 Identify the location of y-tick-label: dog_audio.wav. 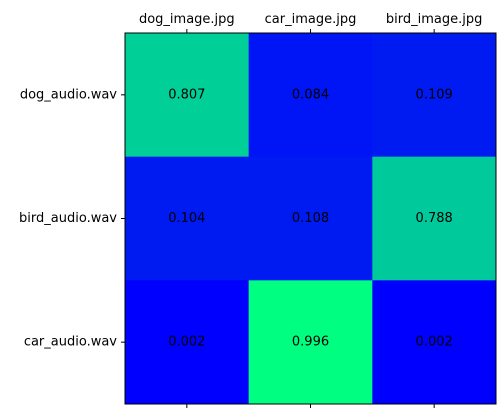
(68, 94).